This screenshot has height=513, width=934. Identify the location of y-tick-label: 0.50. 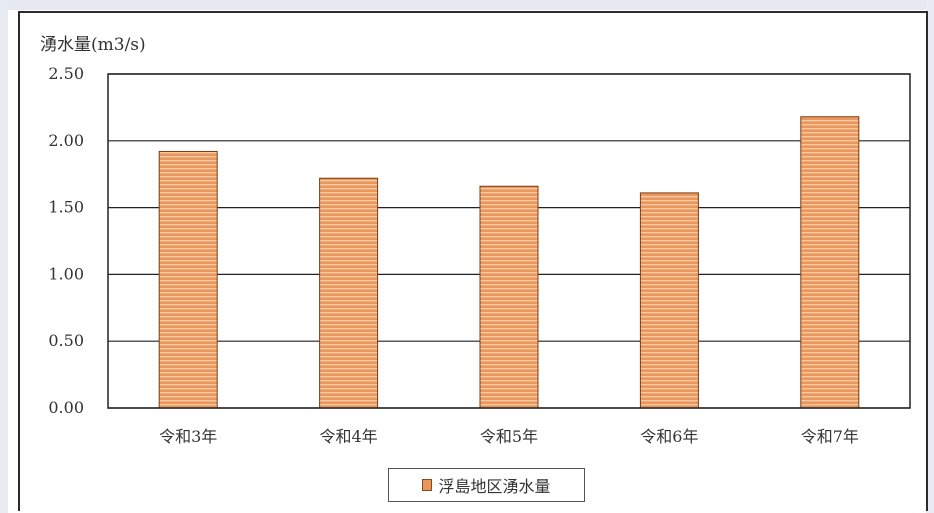
(66, 340).